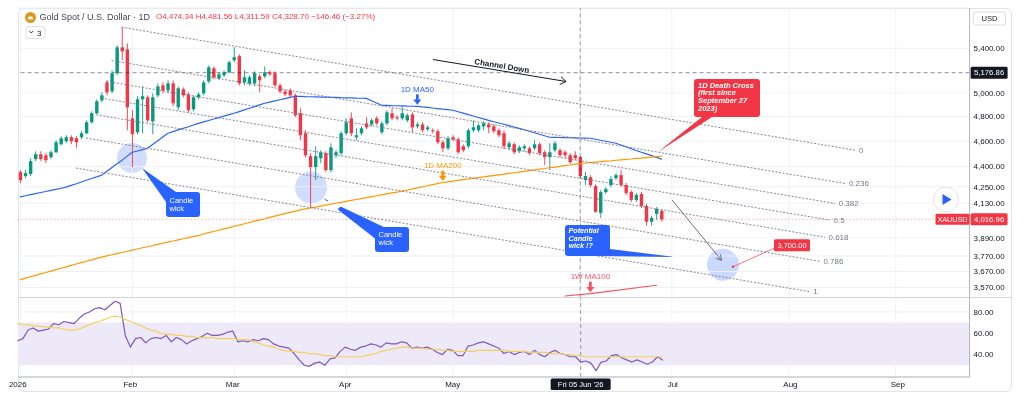  What do you see at coordinates (673, 385) in the screenshot?
I see `x-tick-label: Jul` at bounding box center [673, 385].